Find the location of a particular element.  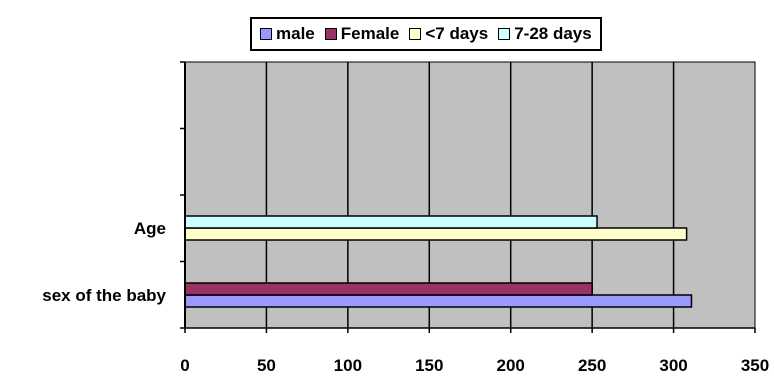

legend-label-7-28-days: 7-28 days is located at coordinates (553, 33).